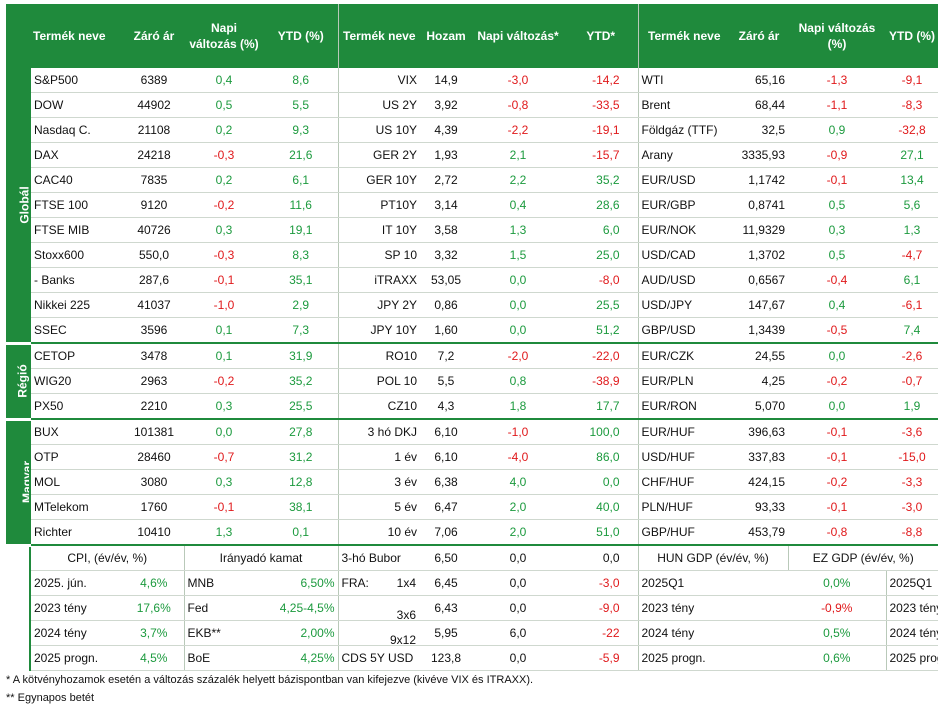 The height and width of the screenshot is (709, 942). I want to click on hun-gdp-label: 2023 tény, so click(712, 608).